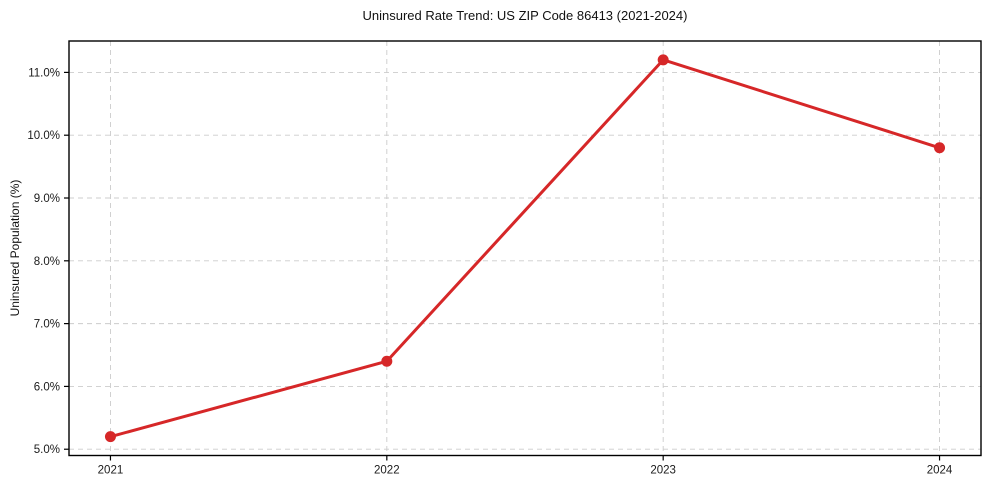  What do you see at coordinates (43, 136) in the screenshot?
I see `y-tick-label: 10.0%` at bounding box center [43, 136].